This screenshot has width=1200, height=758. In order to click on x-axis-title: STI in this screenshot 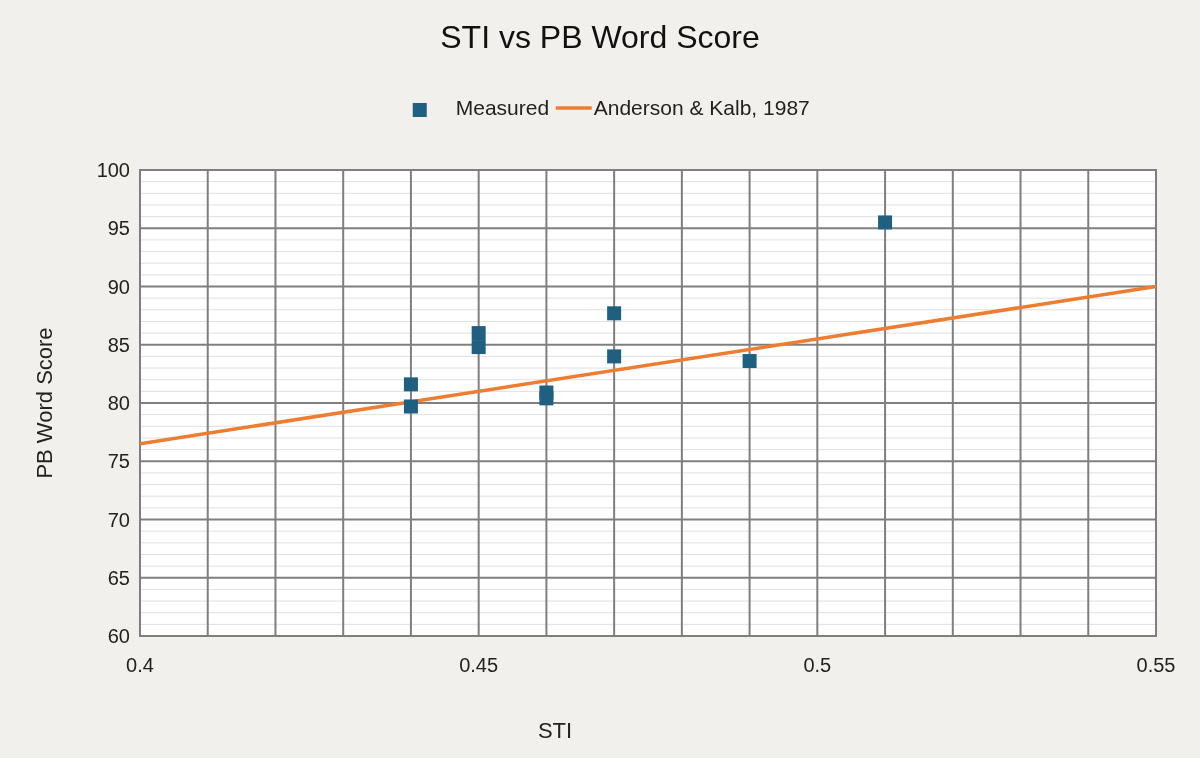, I will do `click(555, 730)`.